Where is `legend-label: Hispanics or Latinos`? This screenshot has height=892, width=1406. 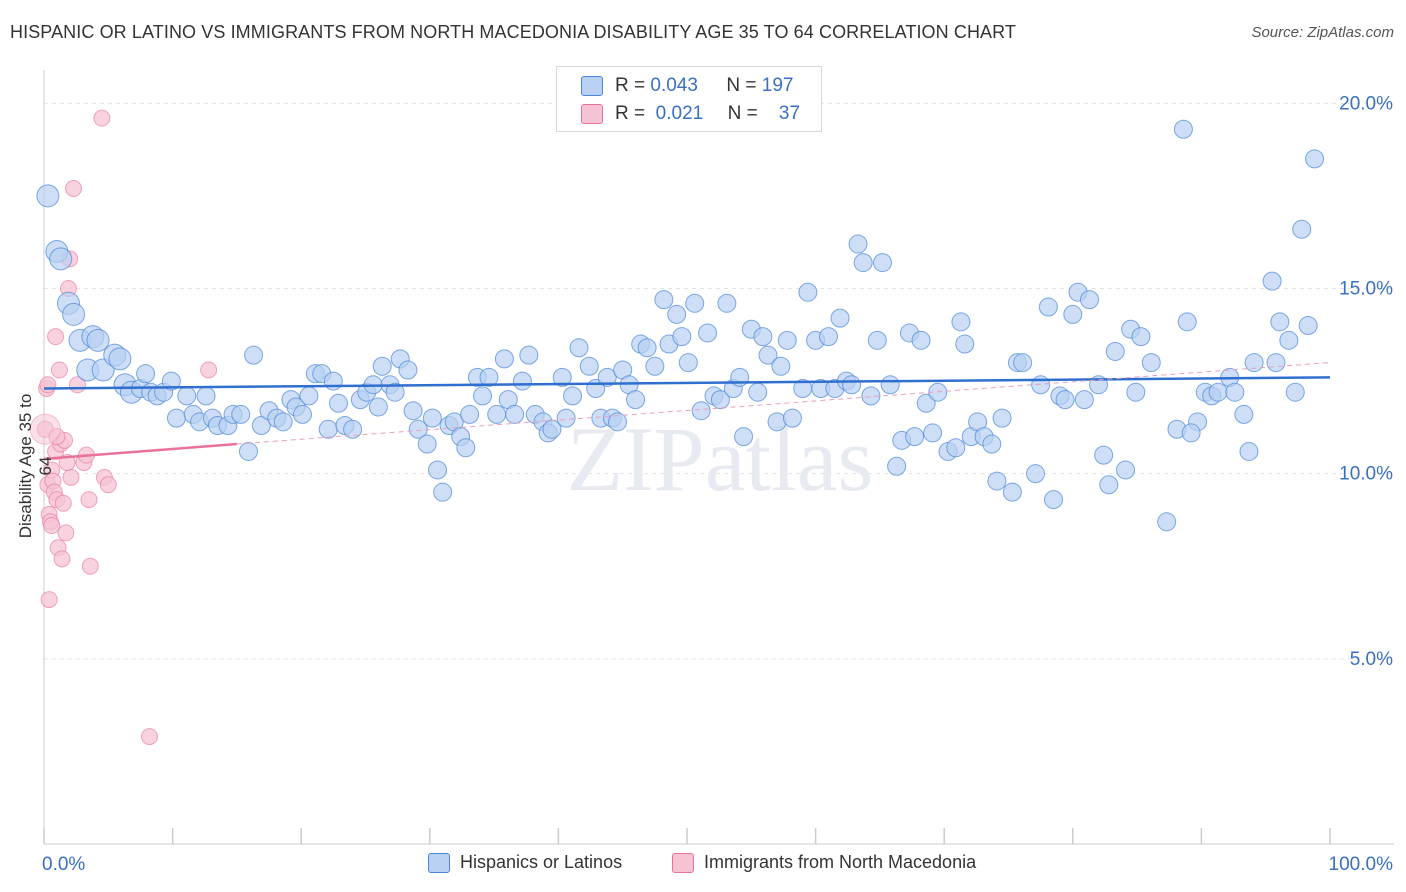 legend-label: Hispanics or Latinos is located at coordinates (541, 862).